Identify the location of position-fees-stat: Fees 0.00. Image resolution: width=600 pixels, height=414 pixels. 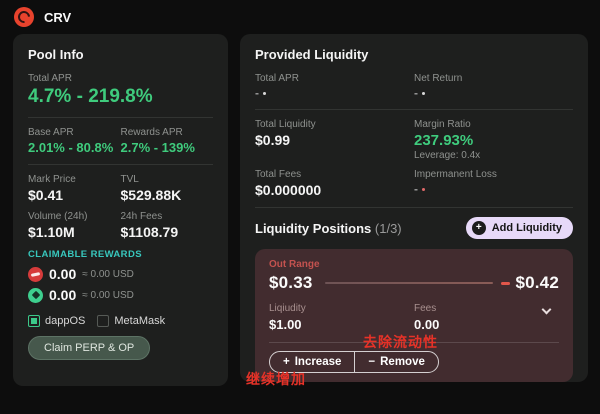
(478, 317).